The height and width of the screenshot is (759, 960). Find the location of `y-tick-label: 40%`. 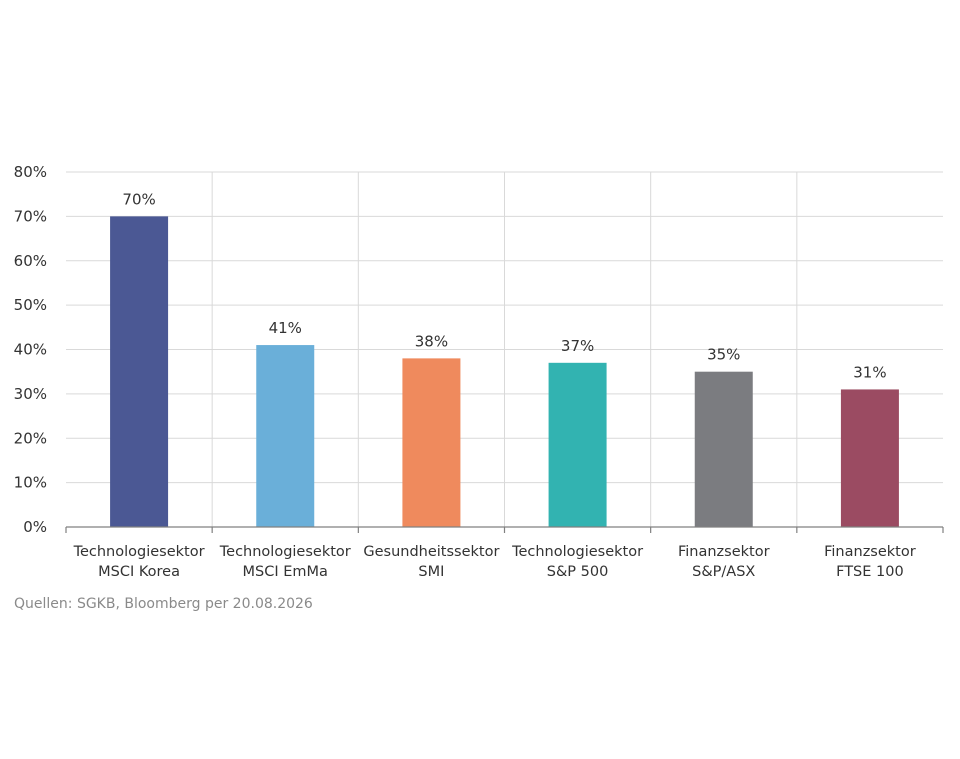

y-tick-label: 40% is located at coordinates (30, 350).